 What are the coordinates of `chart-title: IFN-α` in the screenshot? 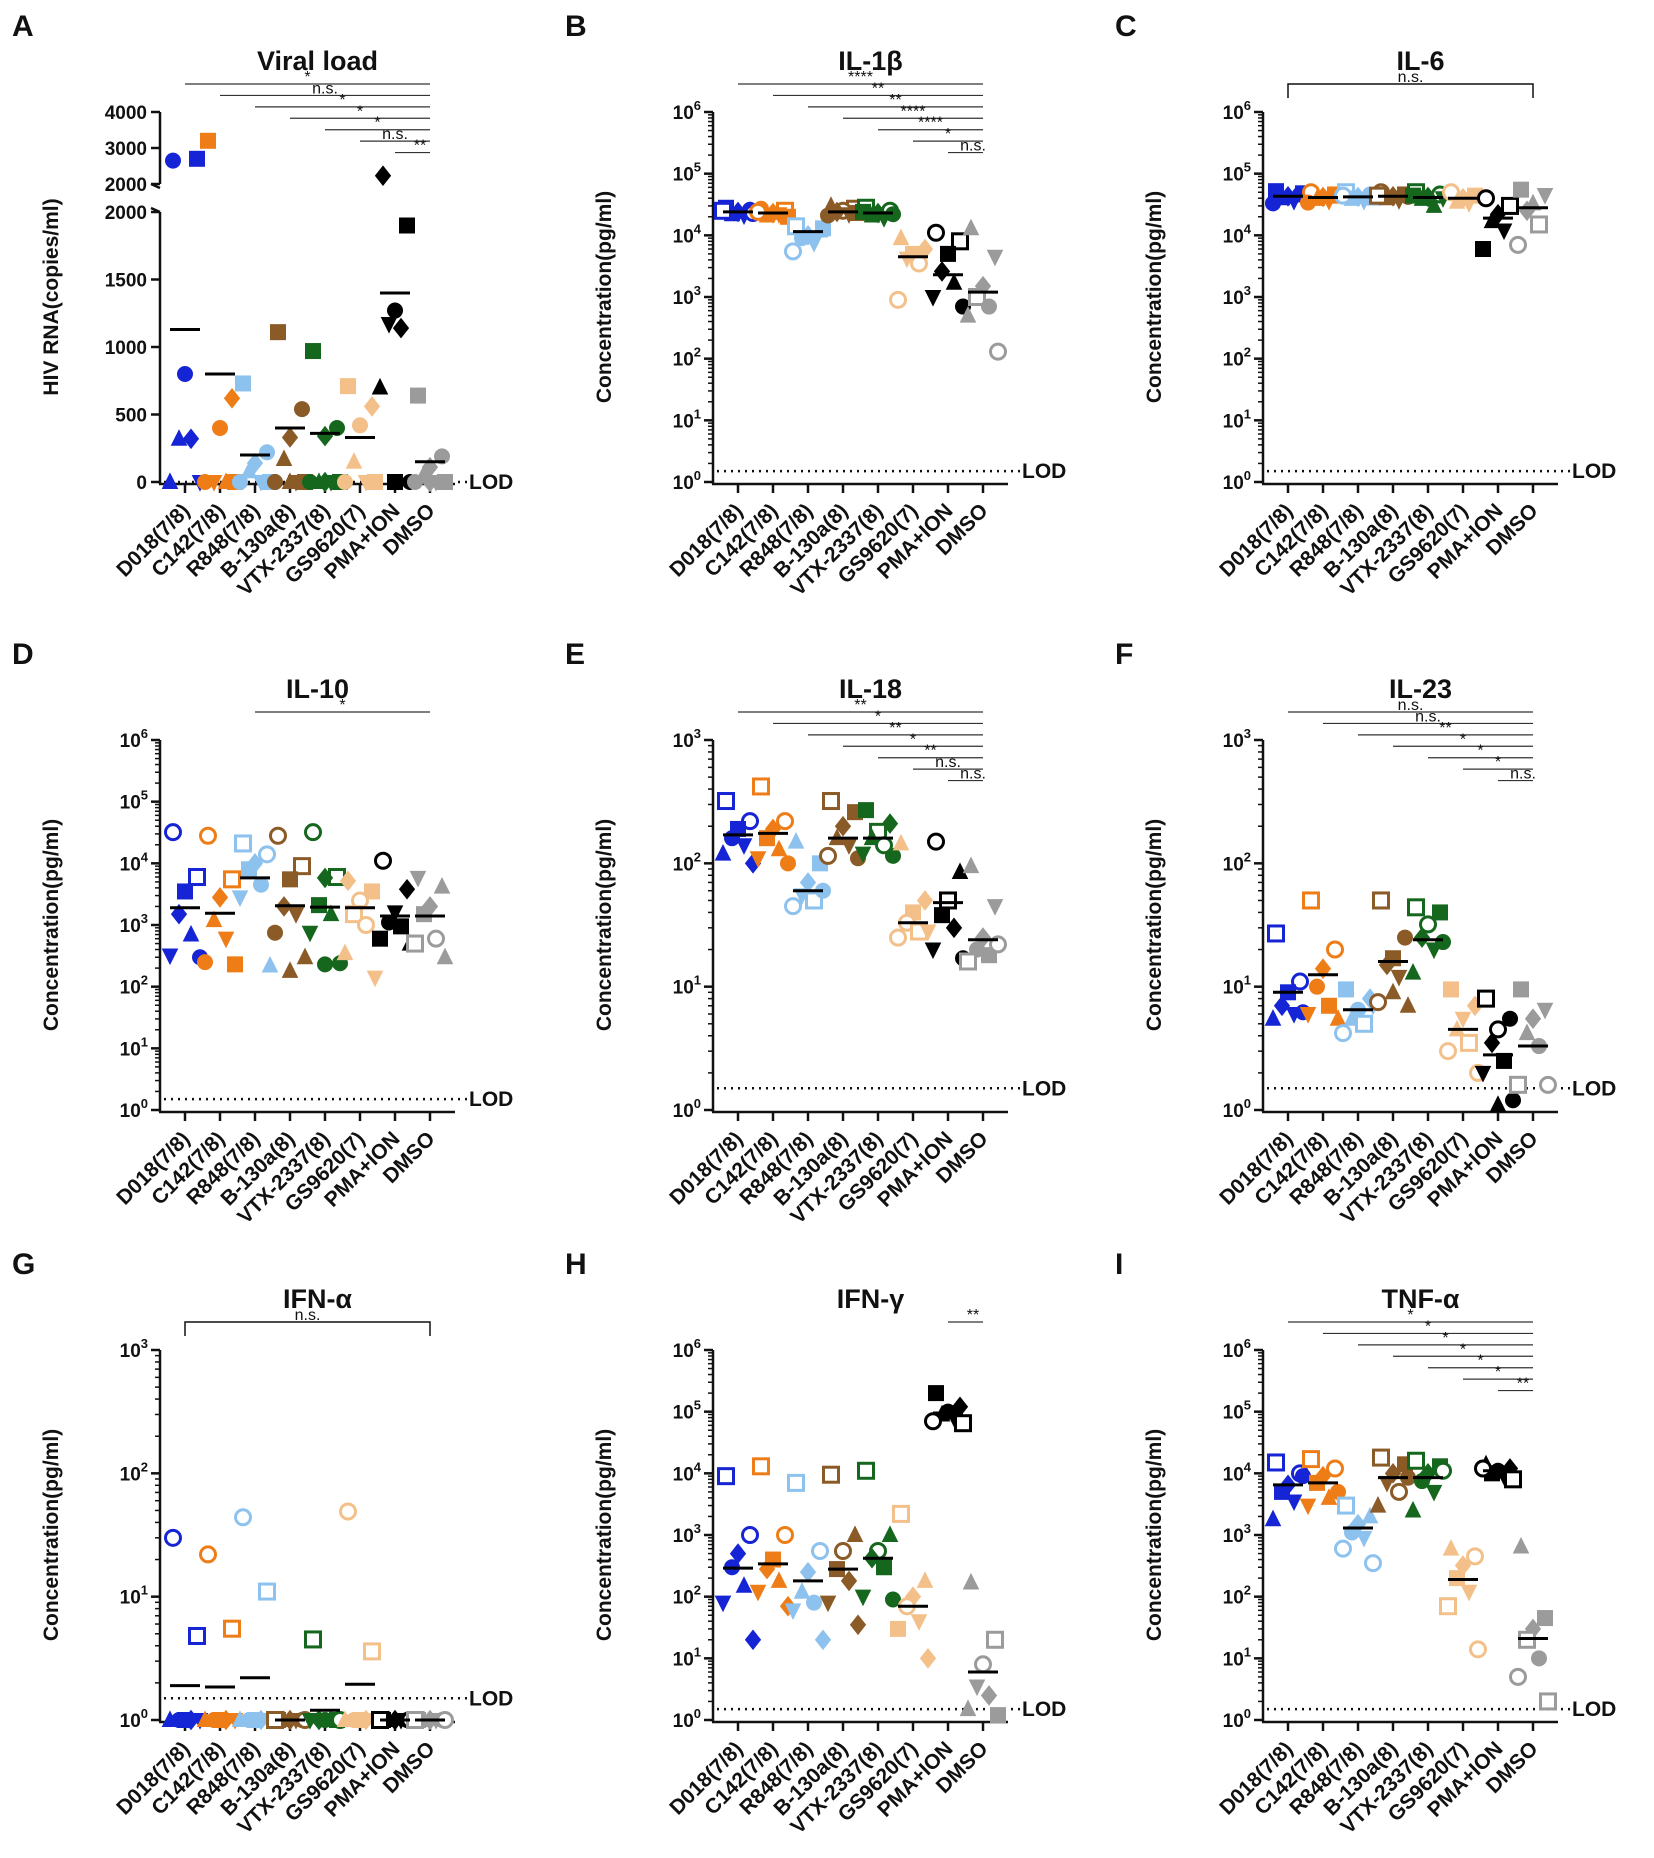 It's located at (317, 1299).